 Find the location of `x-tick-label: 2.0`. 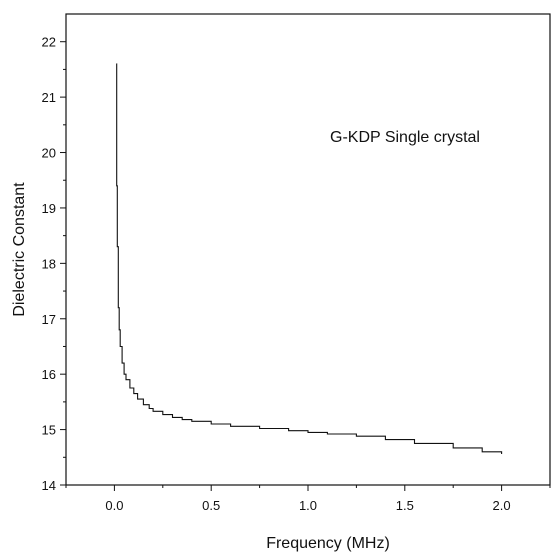

x-tick-label: 2.0 is located at coordinates (502, 505).